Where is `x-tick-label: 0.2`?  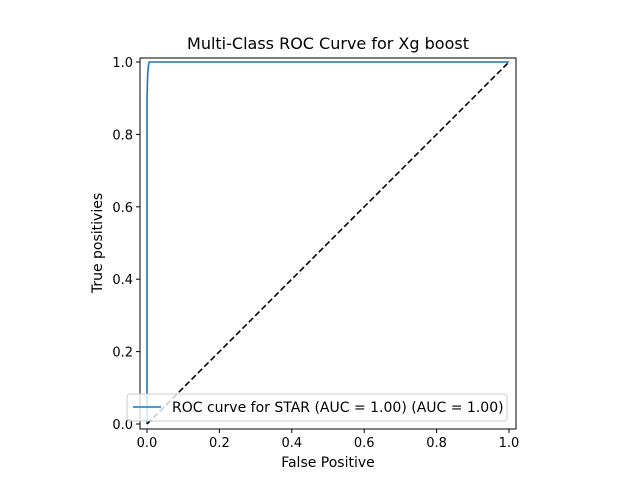
x-tick-label: 0.2 is located at coordinates (219, 443).